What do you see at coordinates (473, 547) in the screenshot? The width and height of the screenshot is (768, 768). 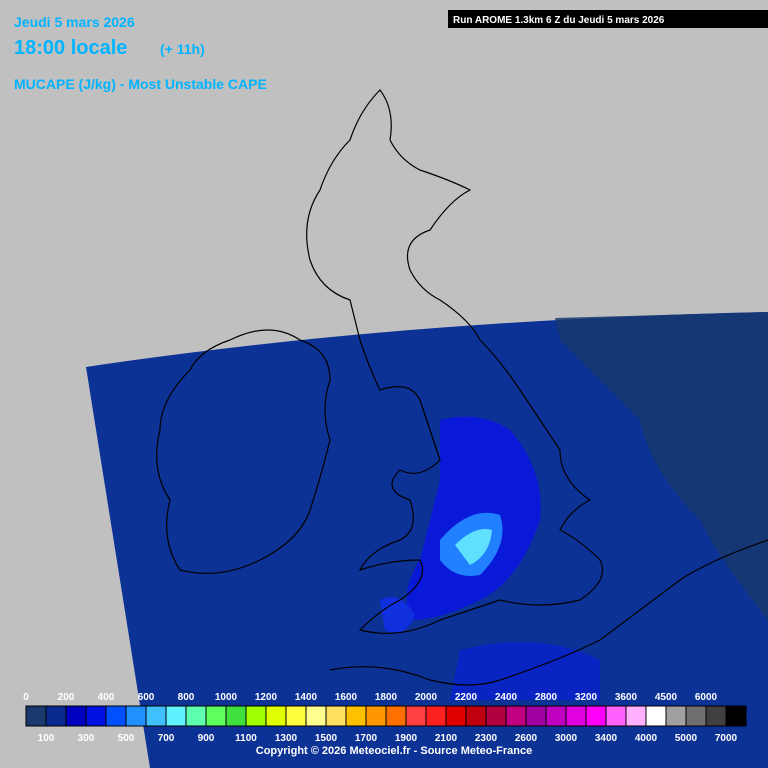 I see `cape-peak` at bounding box center [473, 547].